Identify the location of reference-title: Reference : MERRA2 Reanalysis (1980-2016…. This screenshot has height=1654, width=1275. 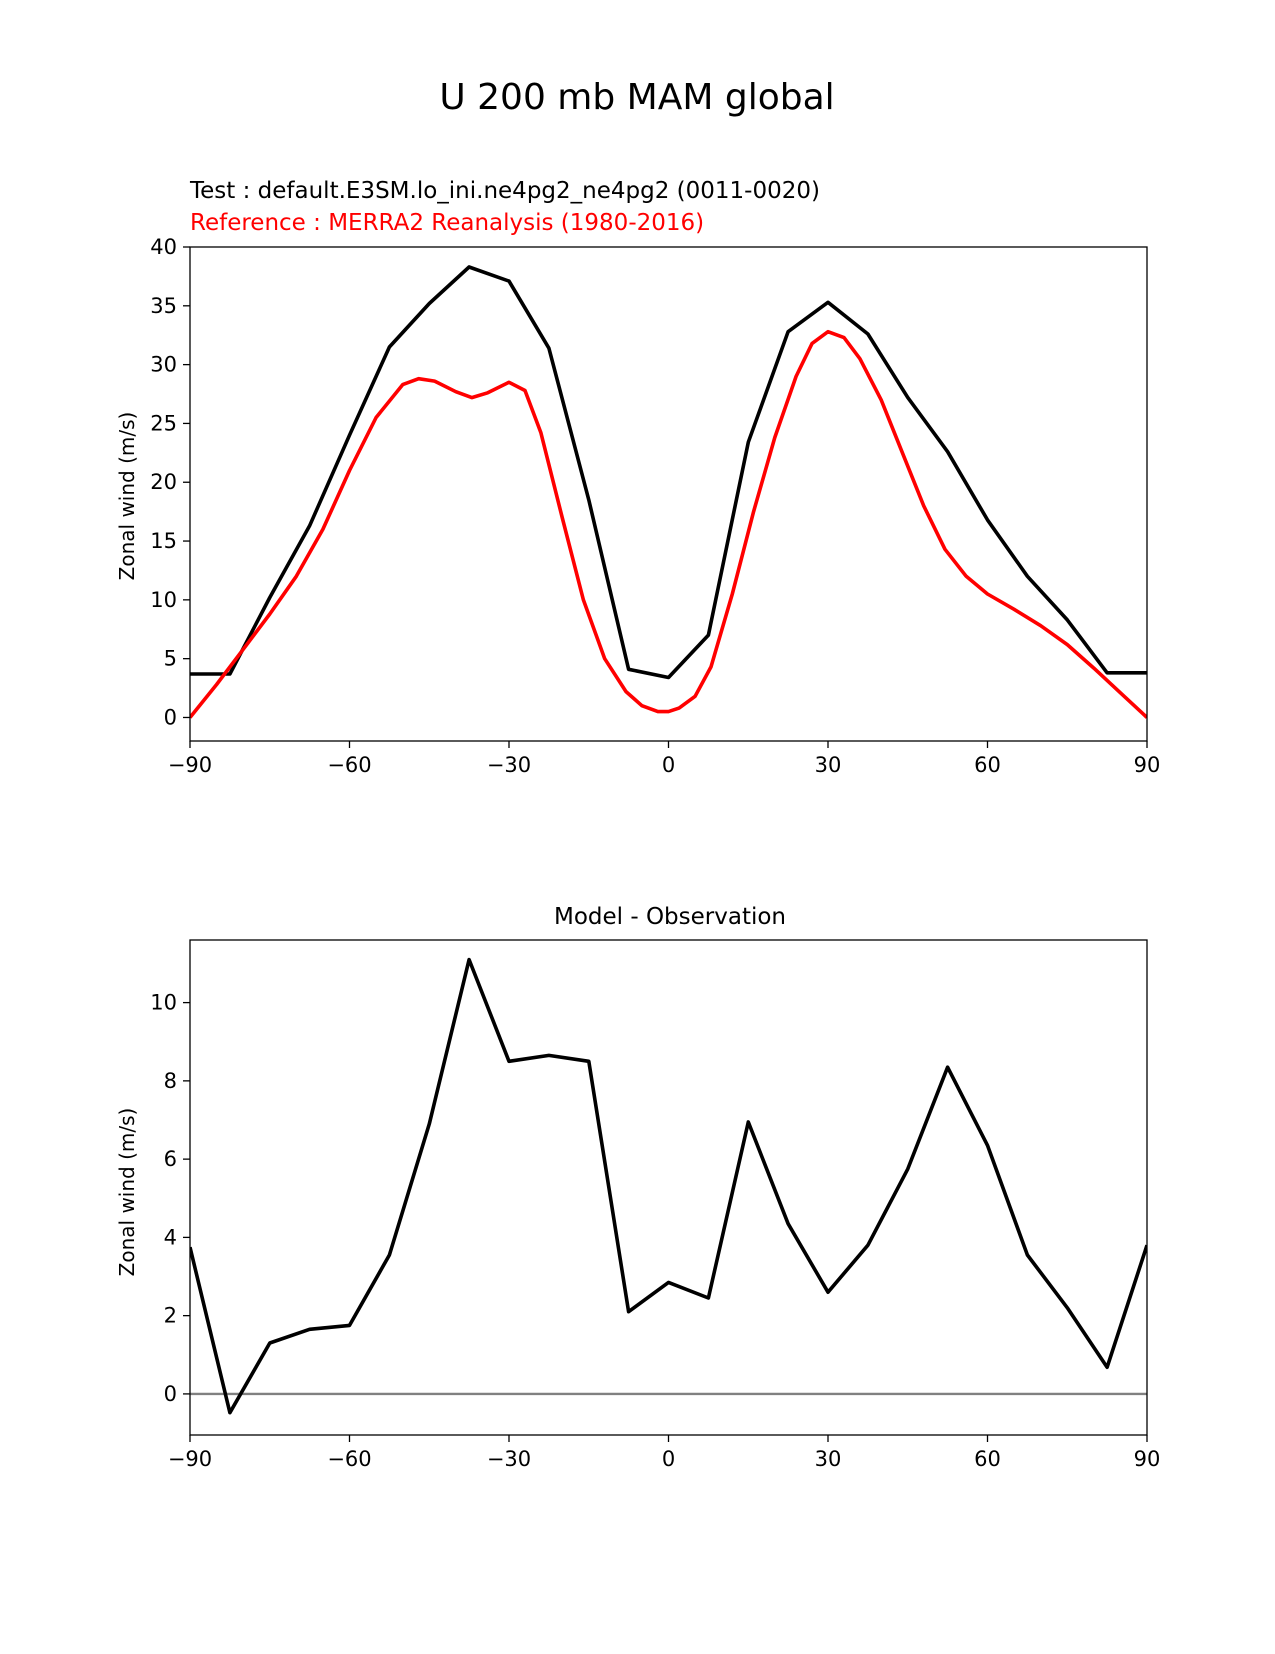
(447, 223).